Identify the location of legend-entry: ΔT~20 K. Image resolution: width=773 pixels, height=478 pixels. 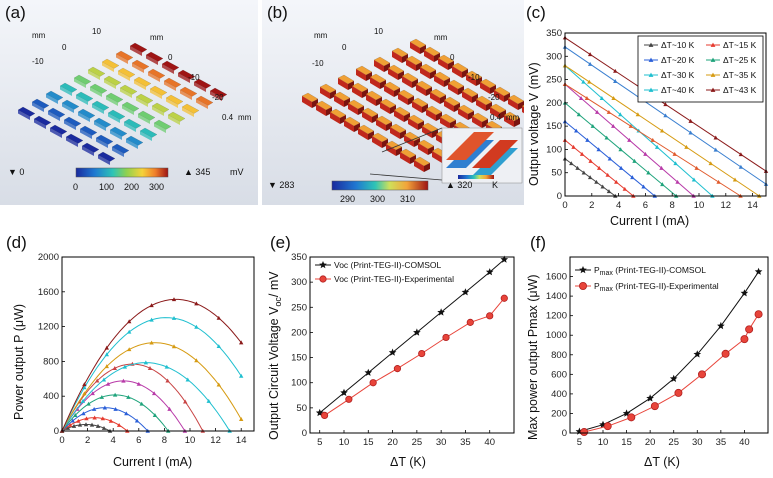
(678, 60).